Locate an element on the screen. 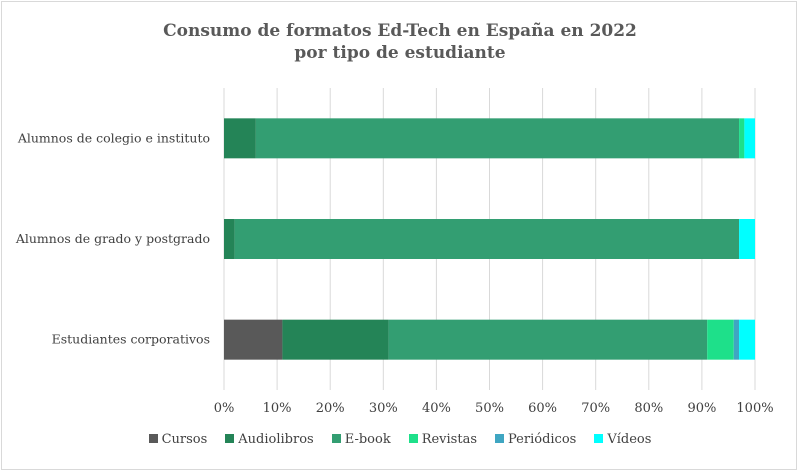  legend-item: Audiolibros is located at coordinates (269, 439).